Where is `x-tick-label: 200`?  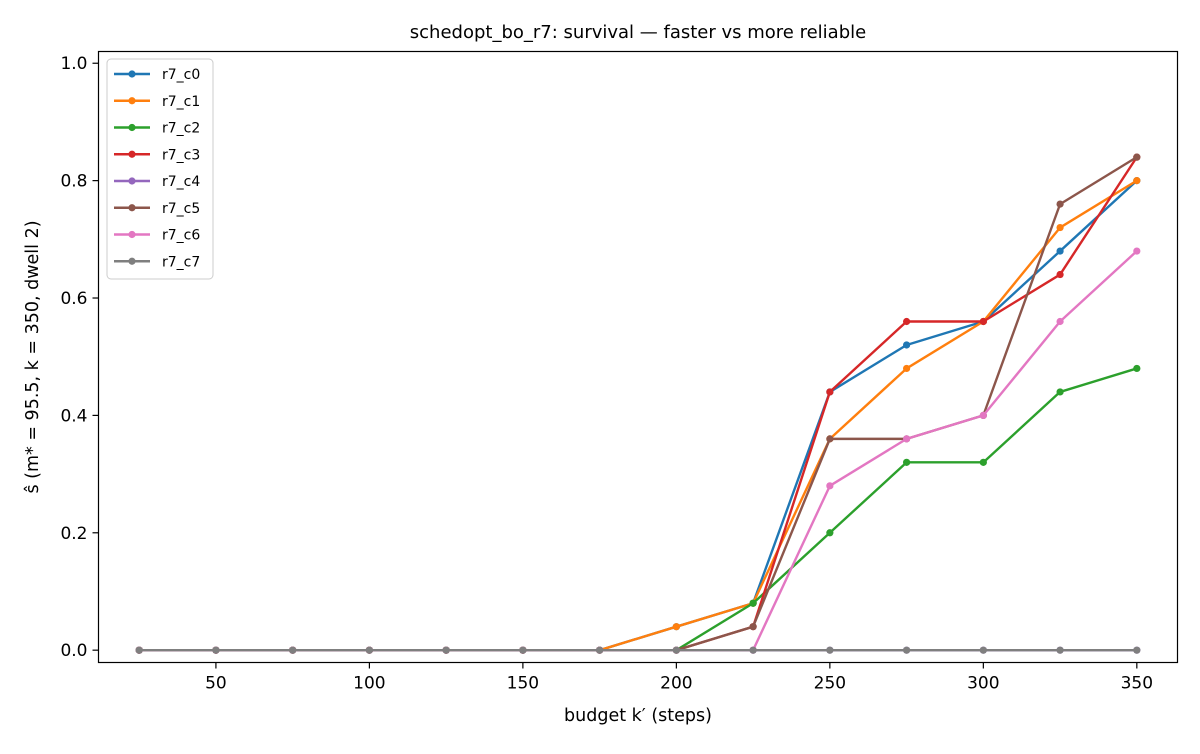
x-tick-label: 200 is located at coordinates (676, 684).